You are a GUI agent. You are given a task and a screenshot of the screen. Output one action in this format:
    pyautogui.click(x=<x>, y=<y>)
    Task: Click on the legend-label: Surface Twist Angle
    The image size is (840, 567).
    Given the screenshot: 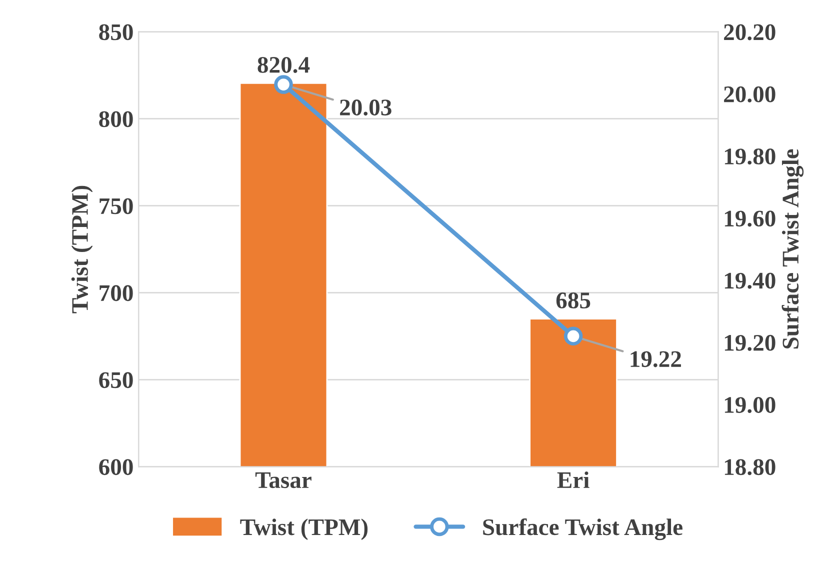 What is the action you would take?
    pyautogui.click(x=582, y=529)
    